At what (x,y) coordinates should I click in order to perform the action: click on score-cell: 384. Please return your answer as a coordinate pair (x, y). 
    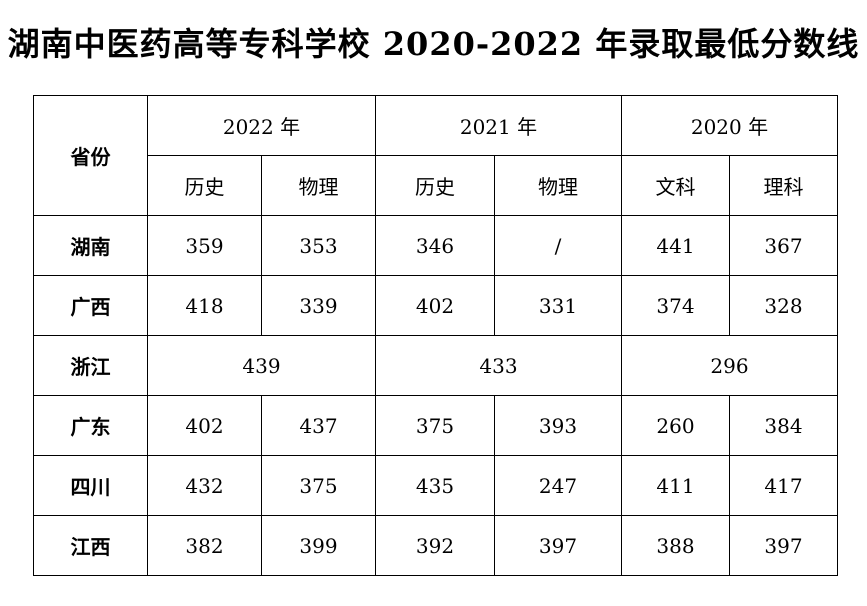
    Looking at the image, I should click on (783, 425).